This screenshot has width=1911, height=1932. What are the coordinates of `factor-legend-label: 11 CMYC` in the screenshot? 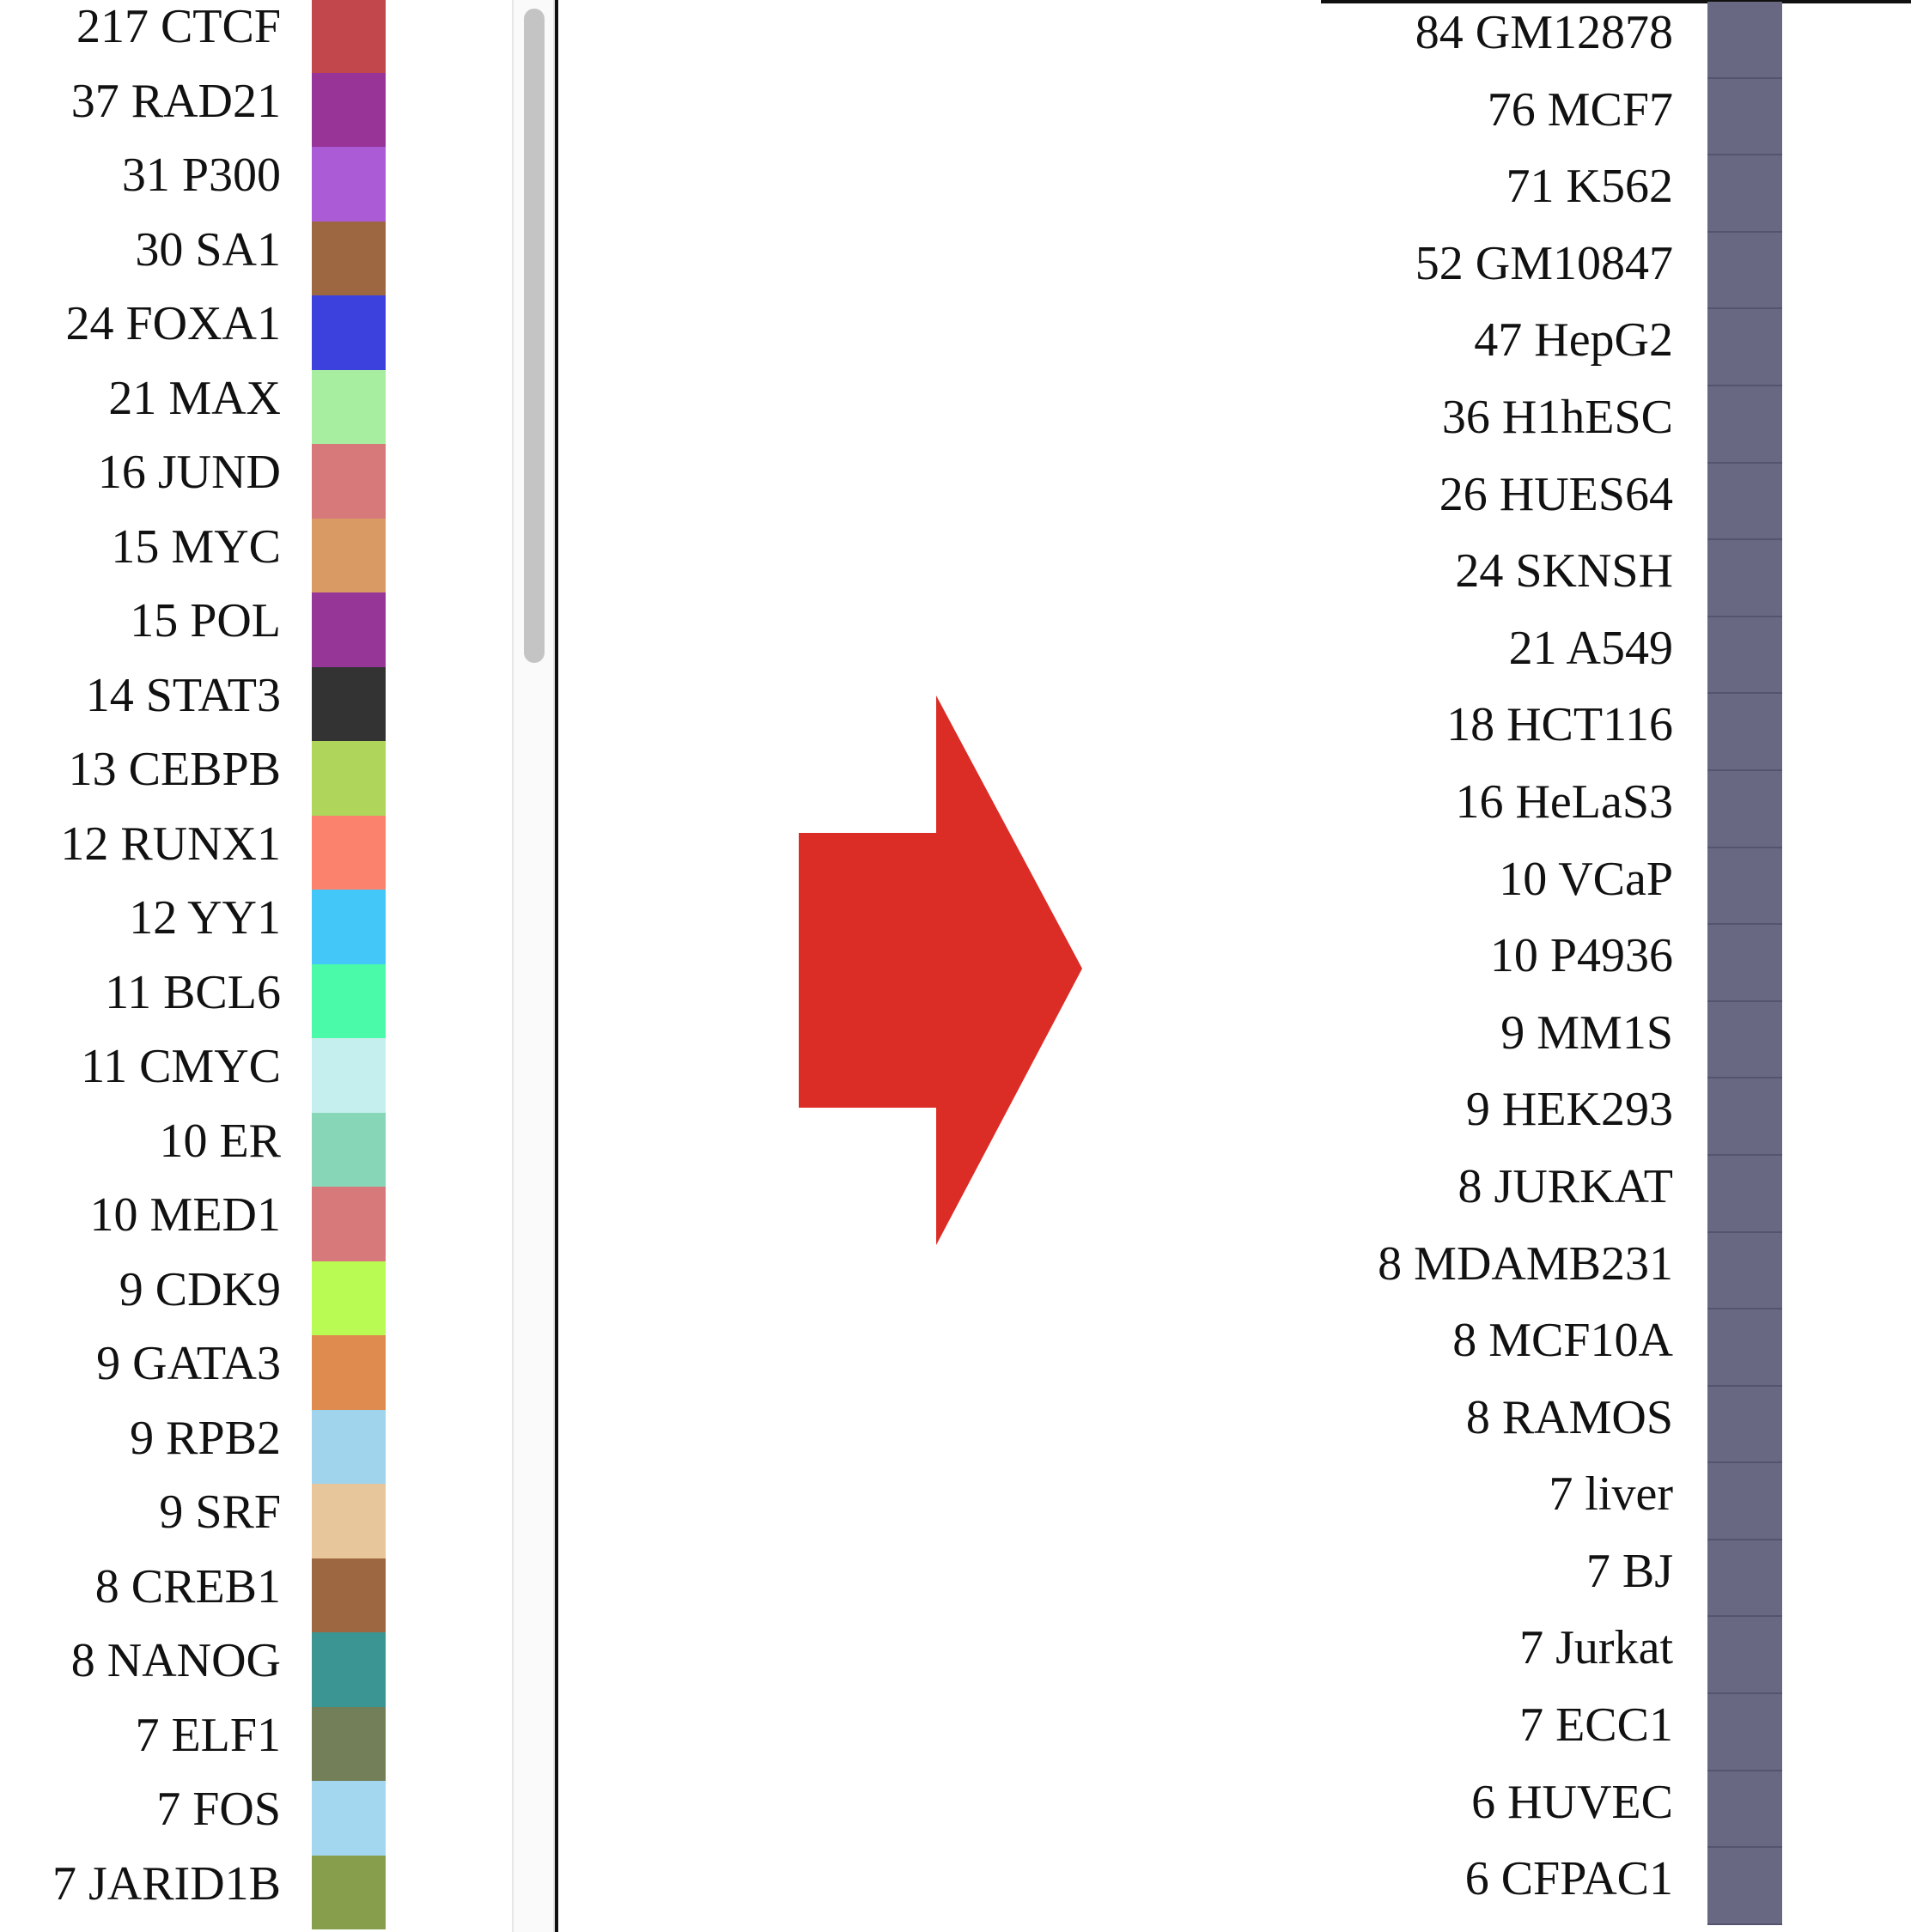 It's located at (181, 1067).